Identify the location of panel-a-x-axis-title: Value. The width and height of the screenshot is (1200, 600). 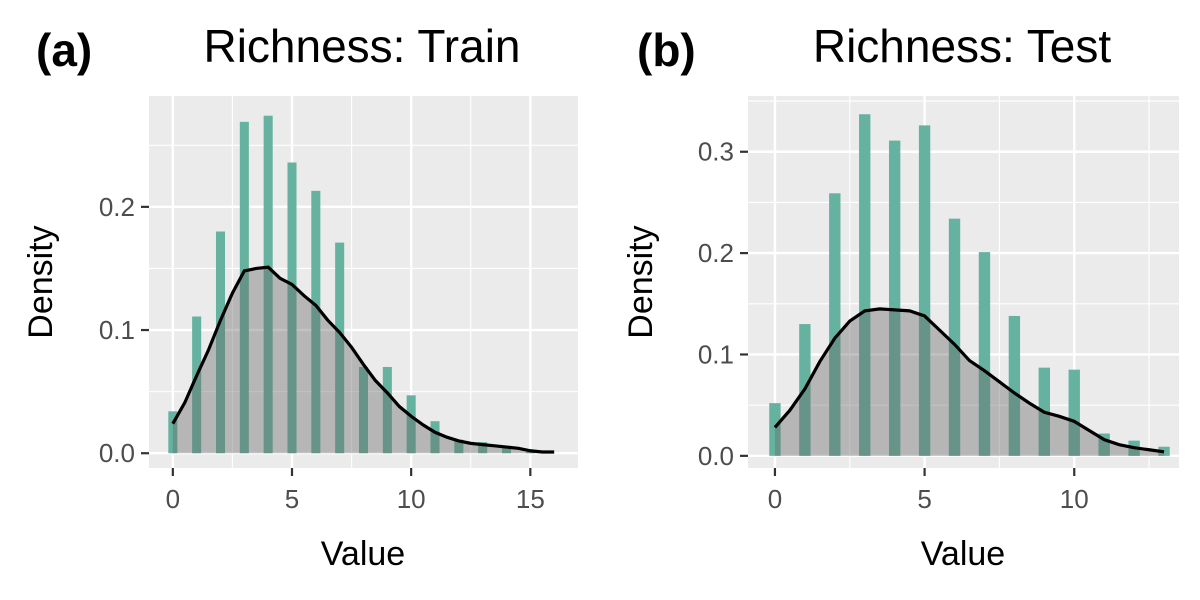
(363, 554).